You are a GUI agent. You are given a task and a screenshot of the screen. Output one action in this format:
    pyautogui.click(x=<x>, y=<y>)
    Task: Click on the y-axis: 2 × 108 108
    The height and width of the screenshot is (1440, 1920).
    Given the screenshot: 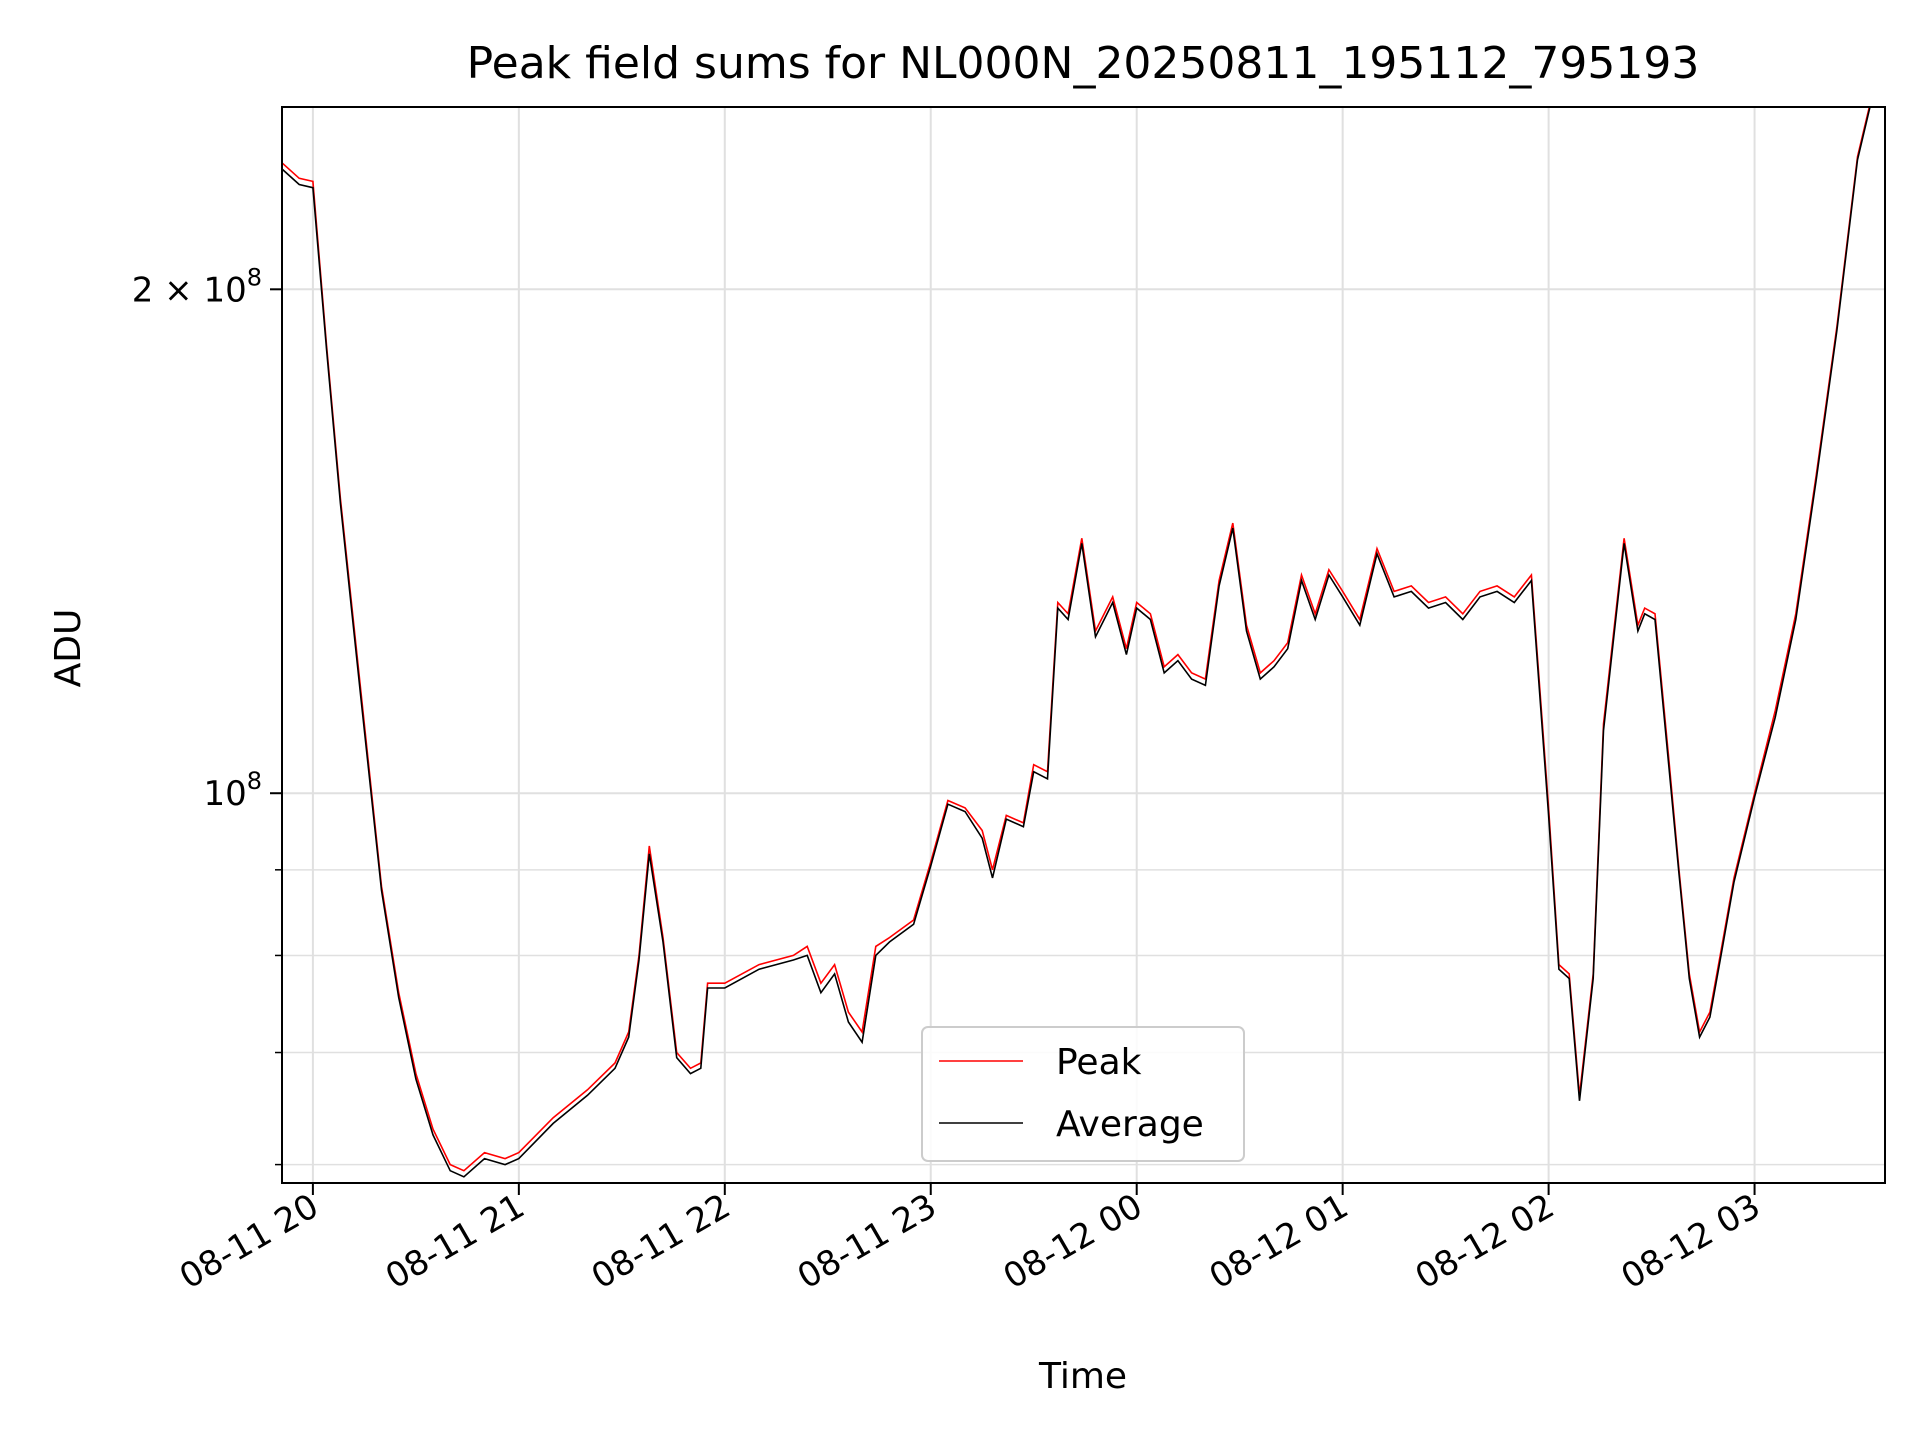 What is the action you would take?
    pyautogui.click(x=207, y=714)
    